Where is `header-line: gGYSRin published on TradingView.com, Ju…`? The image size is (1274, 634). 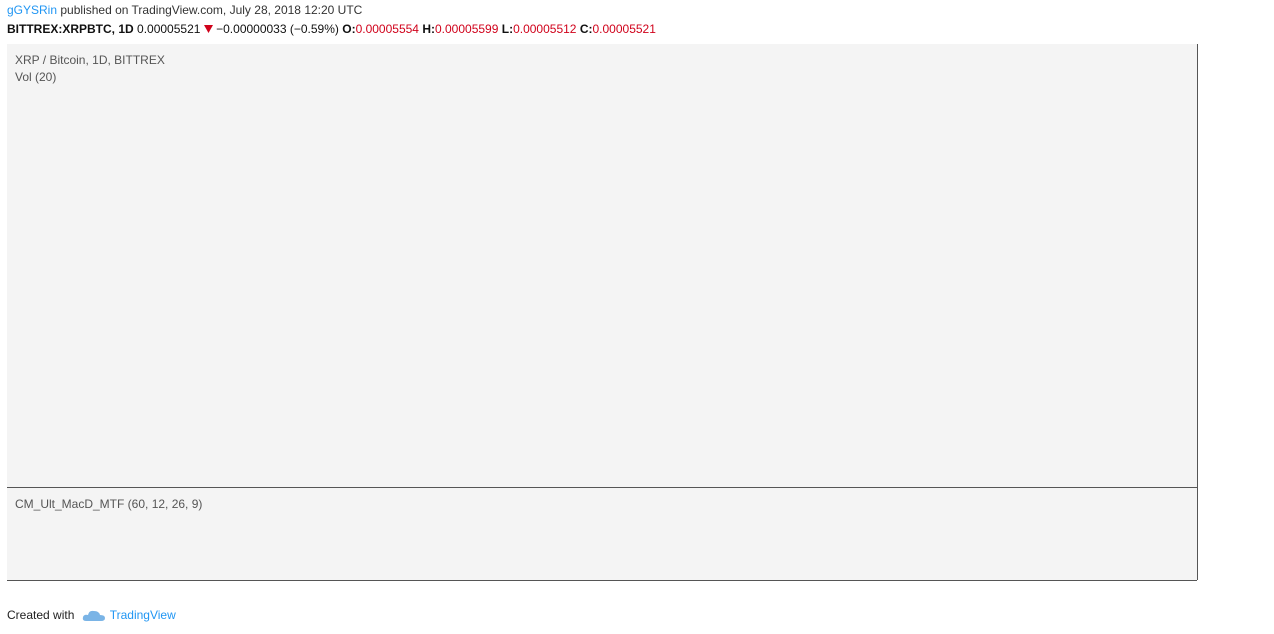 header-line: gGYSRin published on TradingView.com, Ju… is located at coordinates (184, 10).